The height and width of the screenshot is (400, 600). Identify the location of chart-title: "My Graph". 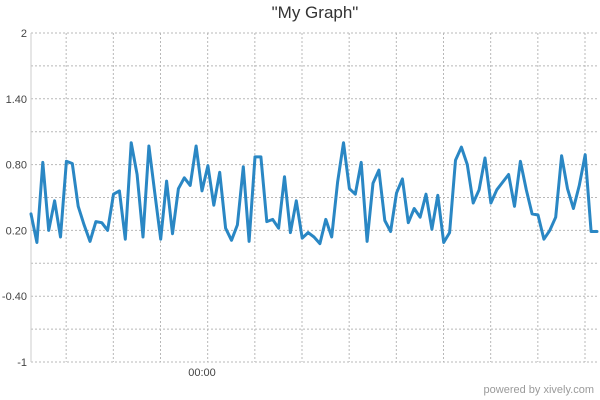
(315, 12).